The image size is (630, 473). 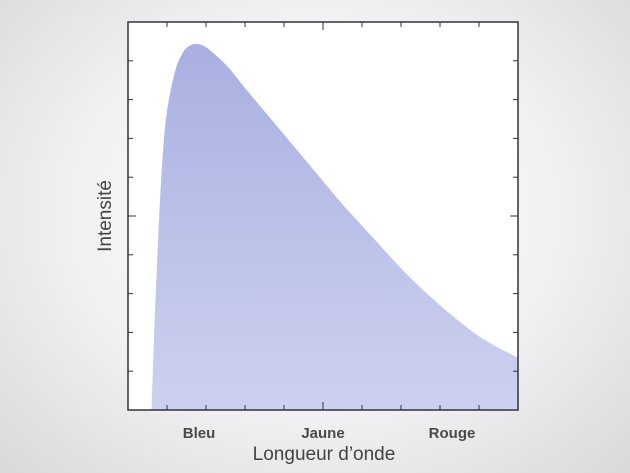 I want to click on x-axis-title: Longueur d’onde, so click(x=324, y=454).